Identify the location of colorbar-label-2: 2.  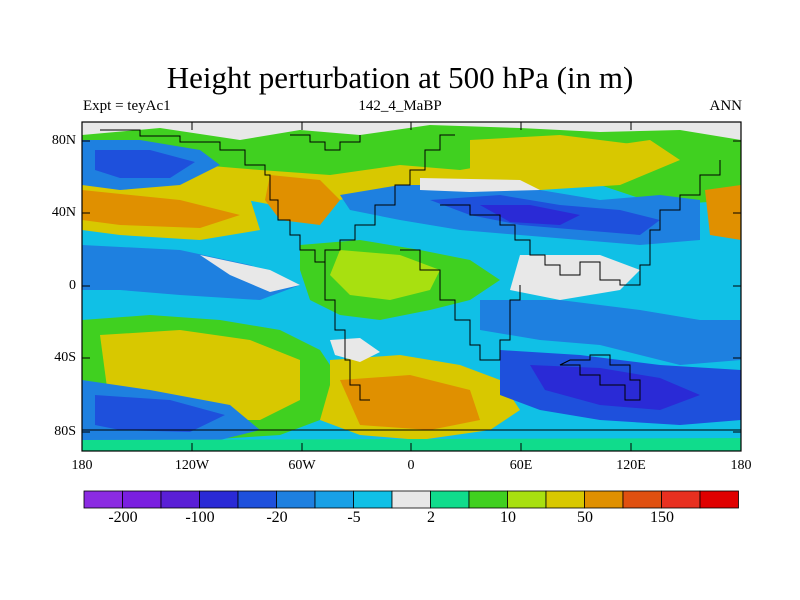
(431, 517).